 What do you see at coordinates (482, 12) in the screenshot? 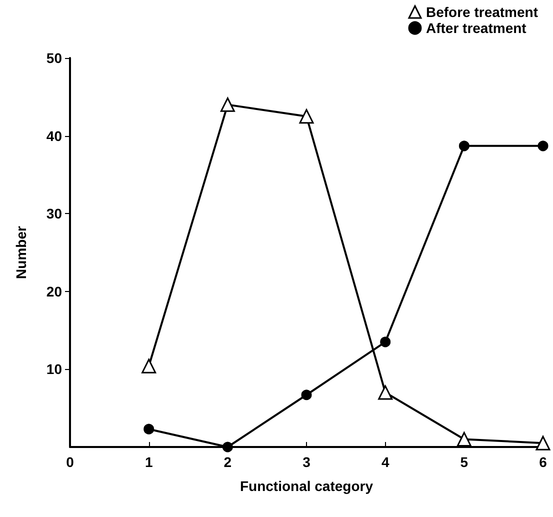
I see `legend-label: Before treatment` at bounding box center [482, 12].